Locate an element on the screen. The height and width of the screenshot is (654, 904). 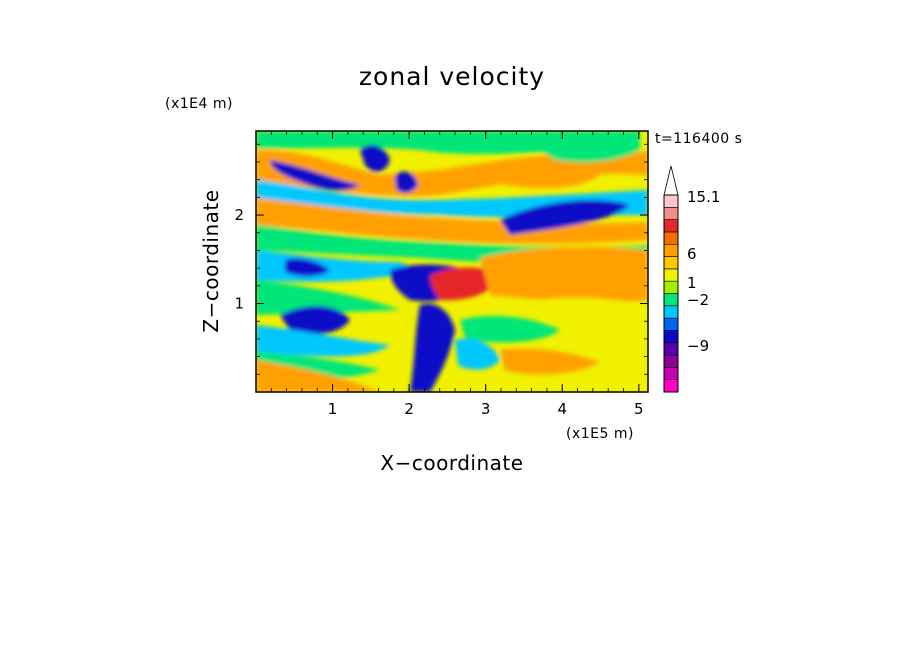
x-tick-label: 3 is located at coordinates (486, 409).